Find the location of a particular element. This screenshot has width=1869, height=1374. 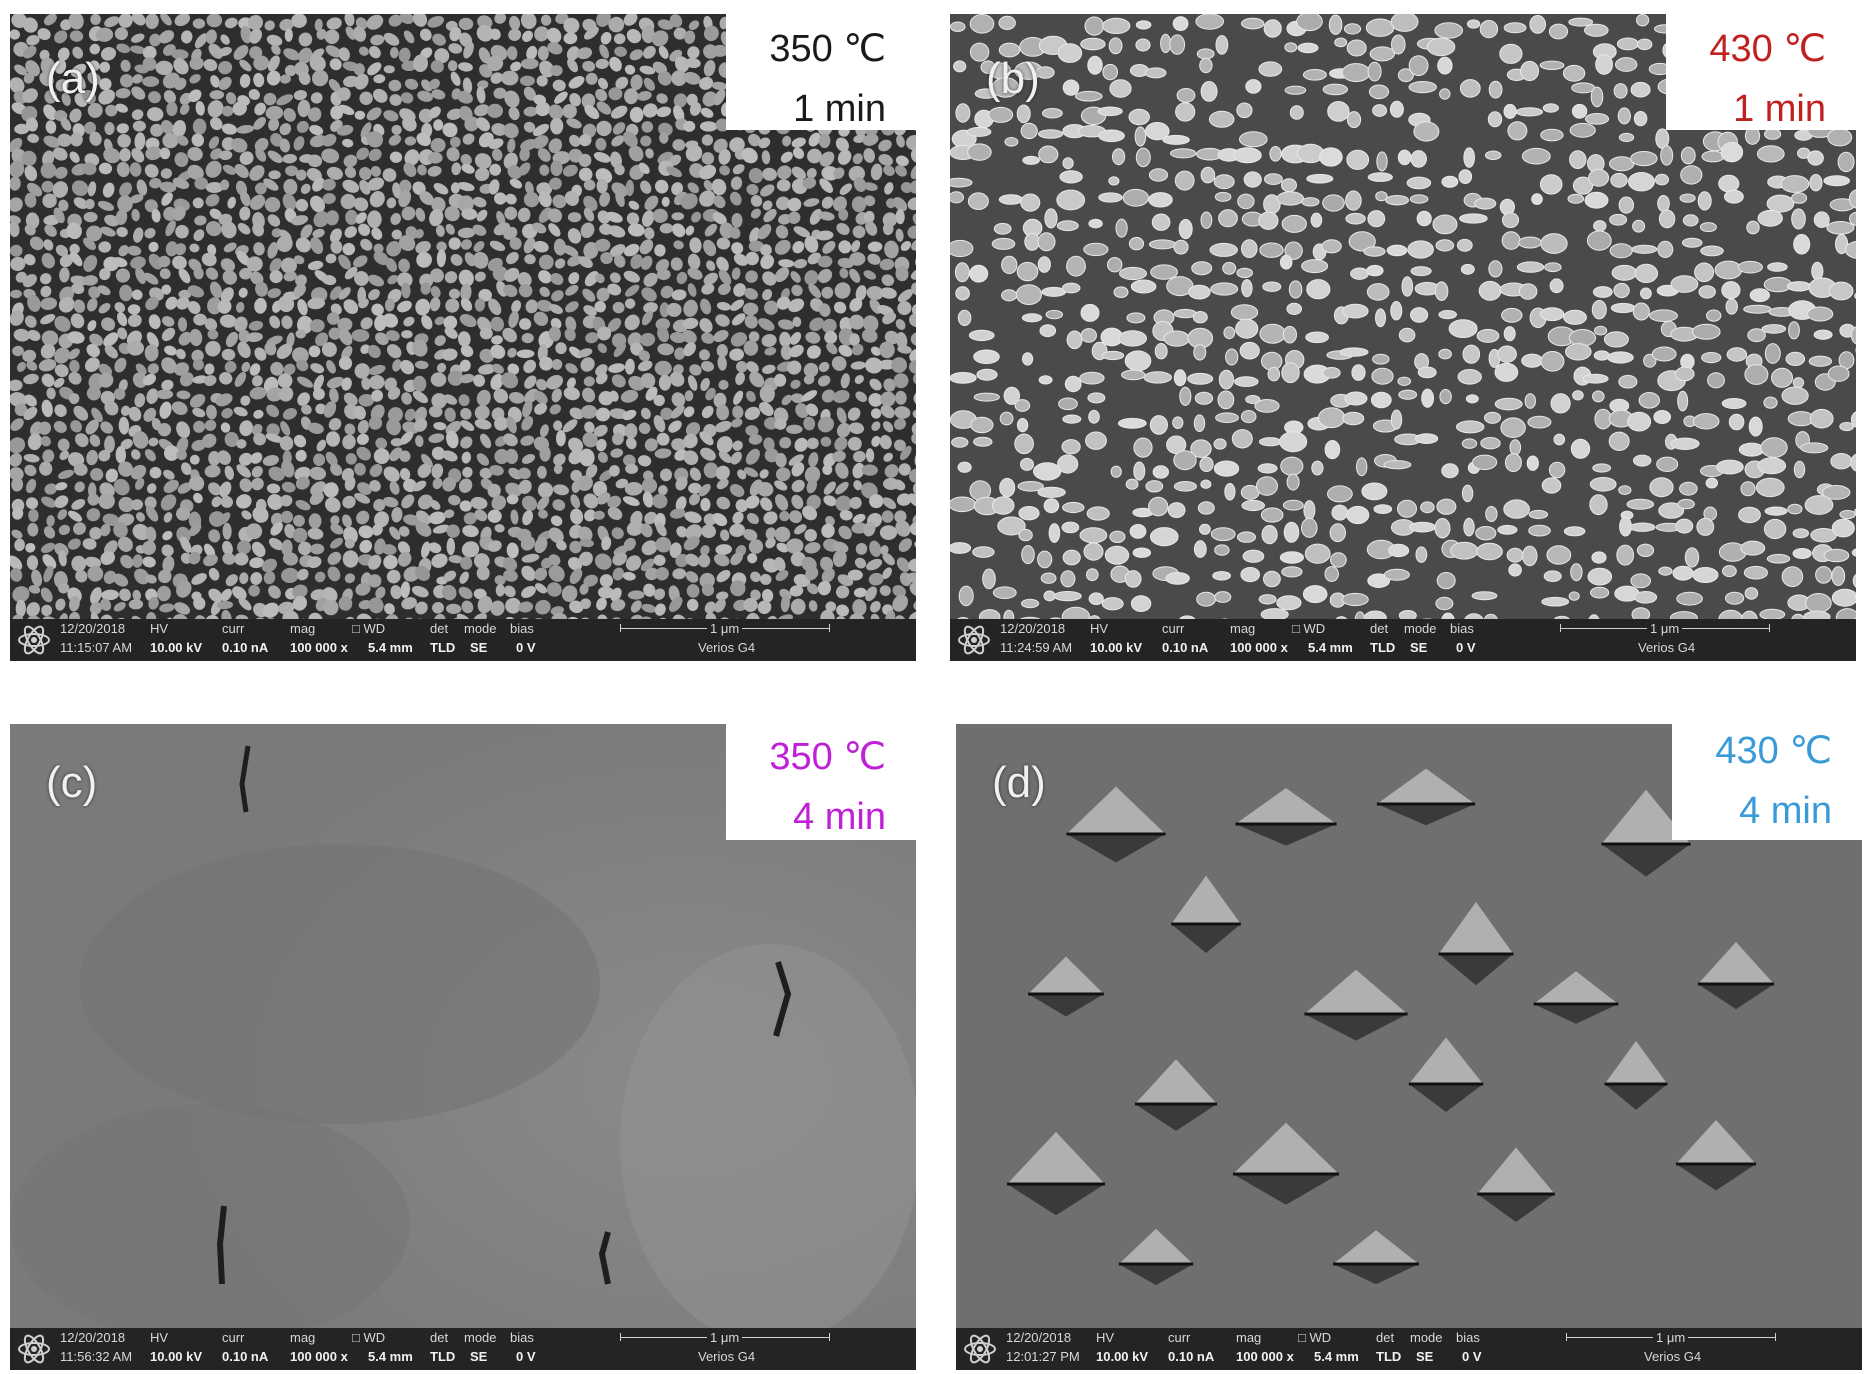

acq-time: 12:01:27 PM is located at coordinates (1043, 1356).